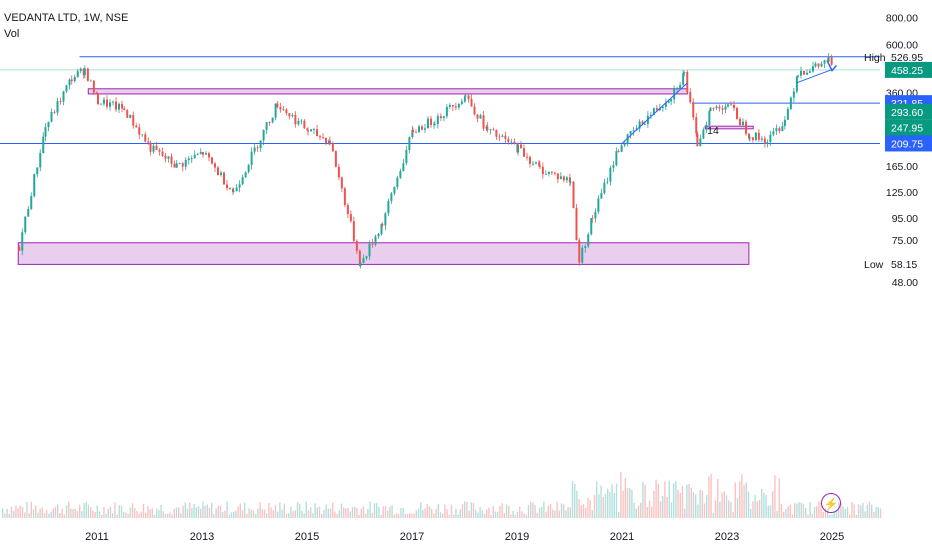 Image resolution: width=932 pixels, height=550 pixels. Describe the element at coordinates (66, 18) in the screenshot. I see `symbol-title: VEDANTA LTD, 1W, NSE` at that location.